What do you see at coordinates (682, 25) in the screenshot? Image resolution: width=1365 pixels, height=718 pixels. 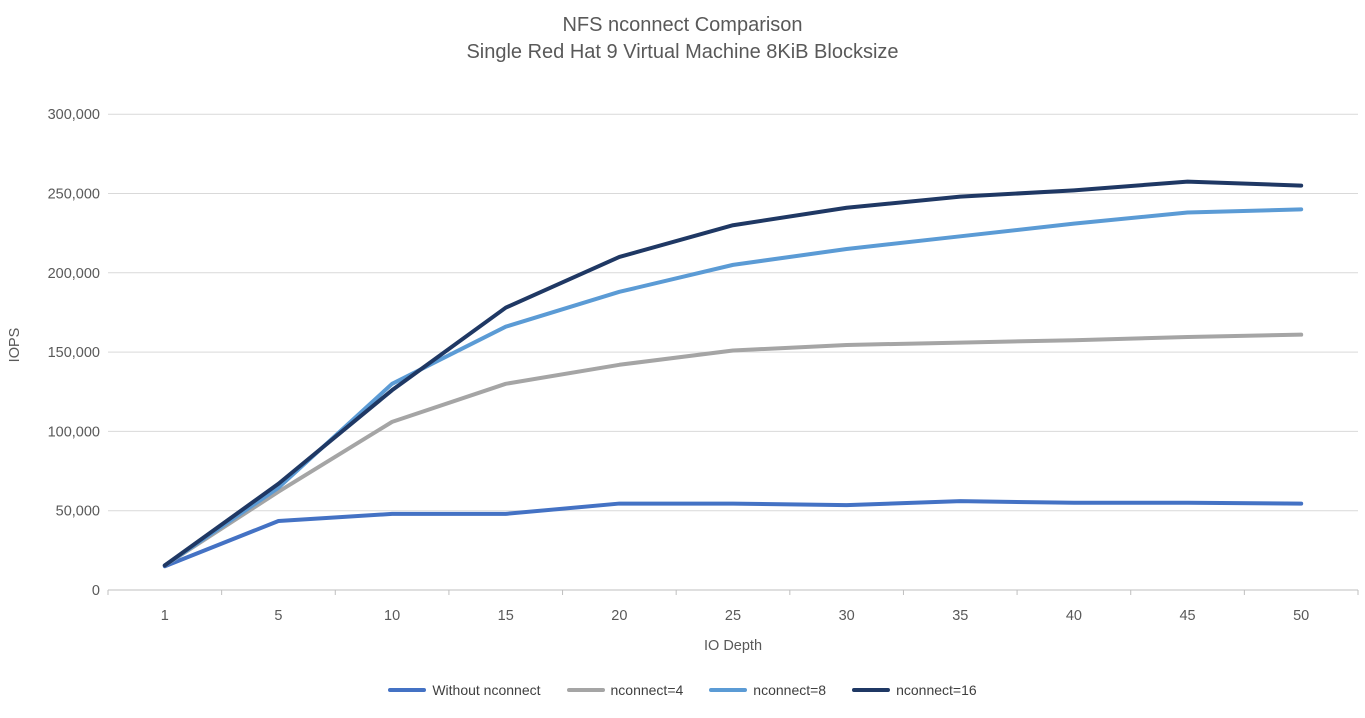 I see `chart-title-line1: NFS nconnect Comparison` at bounding box center [682, 25].